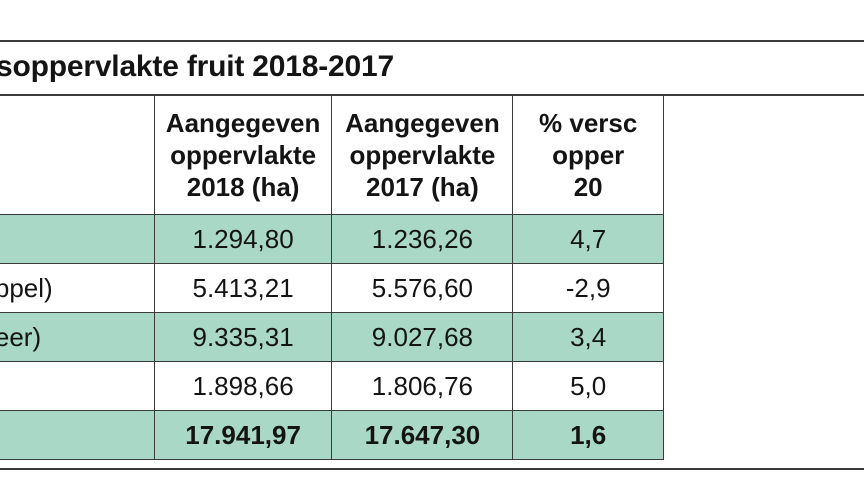  Describe the element at coordinates (588, 187) in the screenshot. I see `header-diff-line: 20` at that location.